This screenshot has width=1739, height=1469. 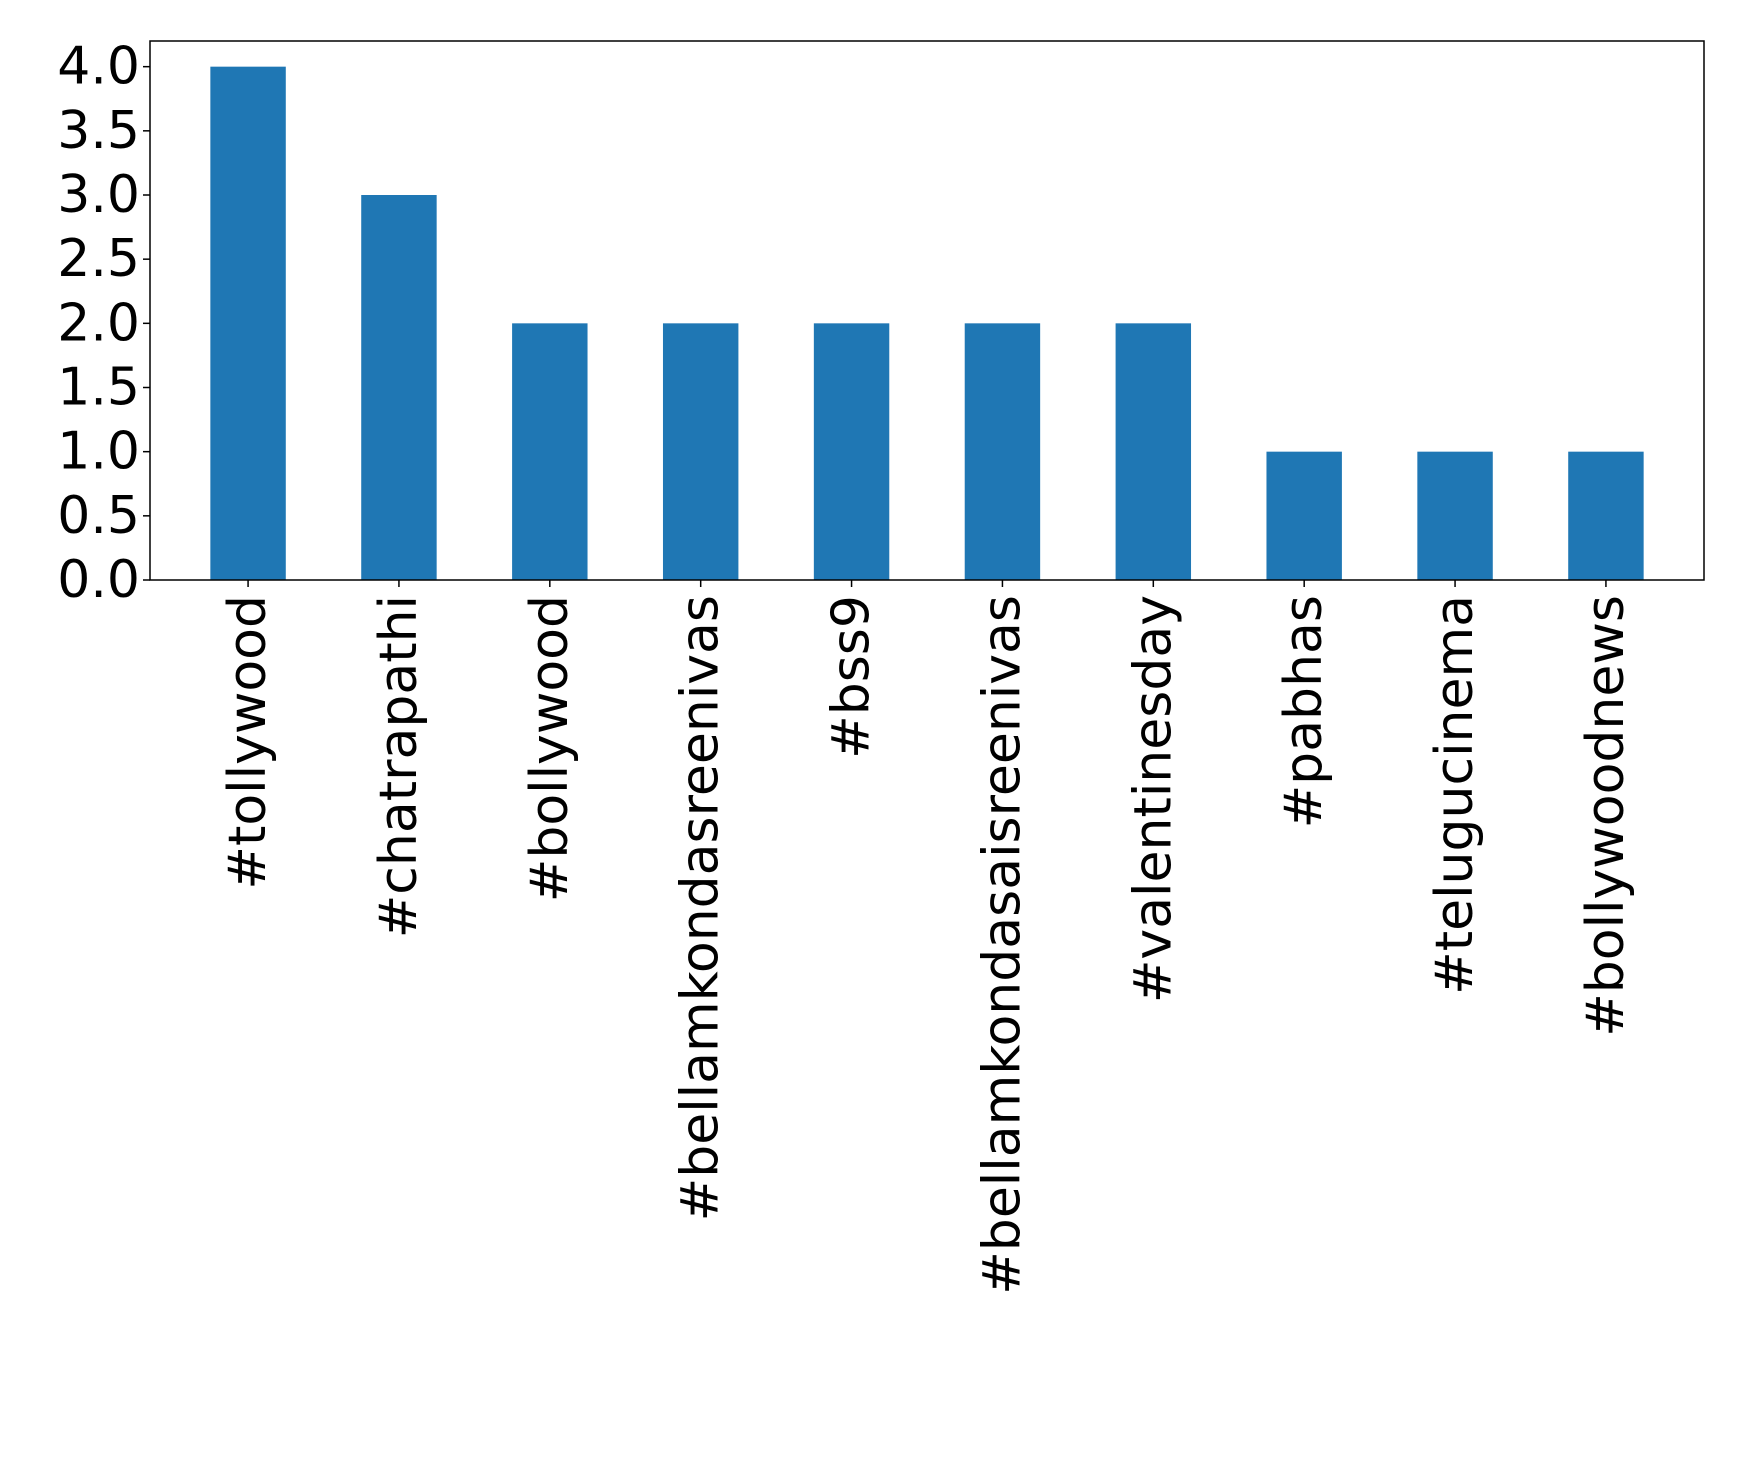 What do you see at coordinates (98, 516) in the screenshot?
I see `y-tick-label: 0.5` at bounding box center [98, 516].